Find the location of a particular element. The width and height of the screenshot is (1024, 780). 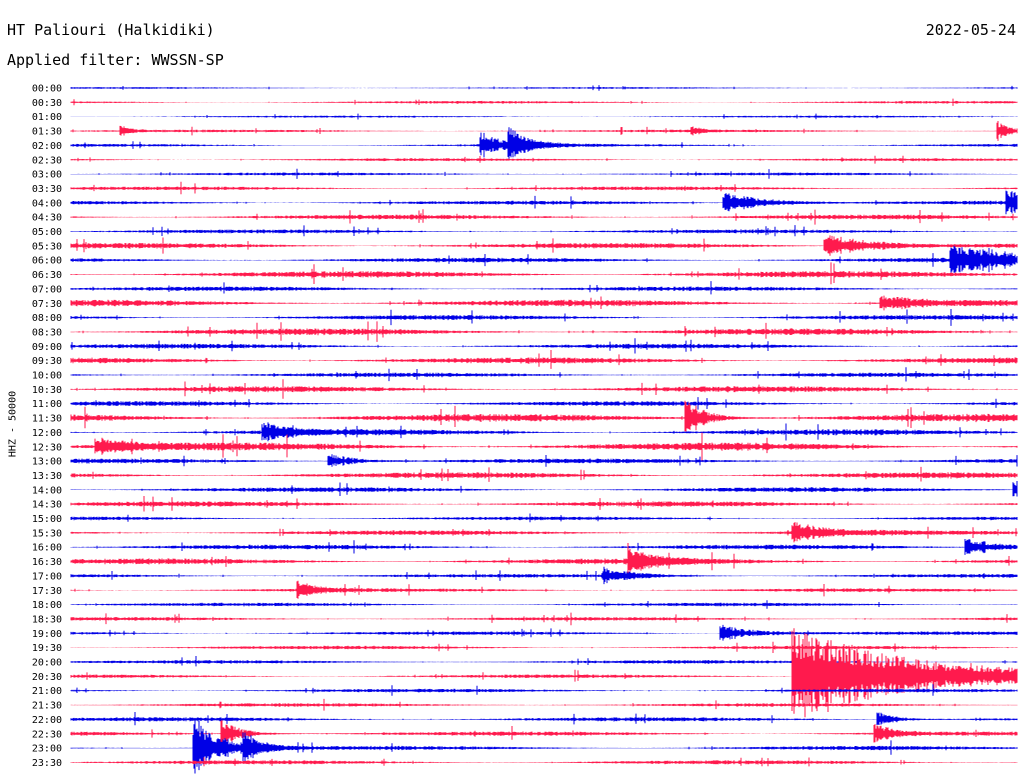

row-tick-label: 11:30 is located at coordinates (47, 419).